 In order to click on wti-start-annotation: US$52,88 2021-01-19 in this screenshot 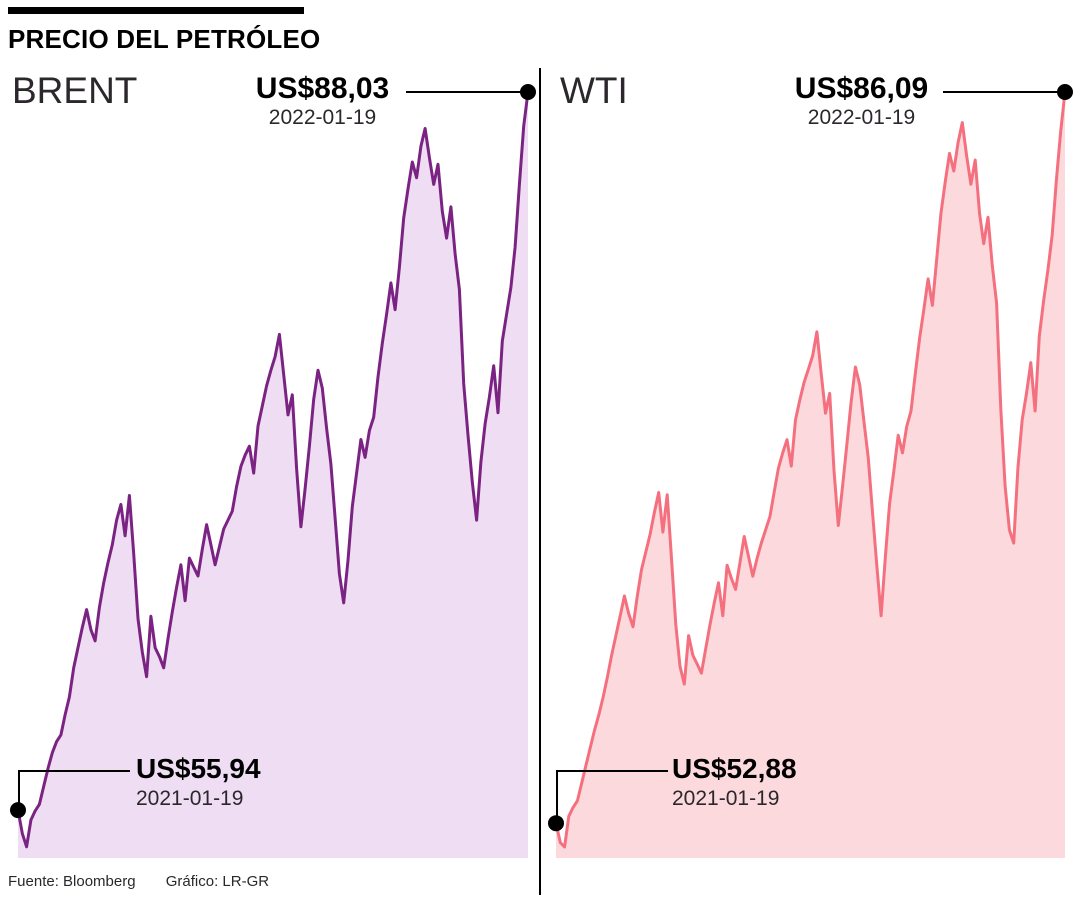, I will do `click(734, 782)`.